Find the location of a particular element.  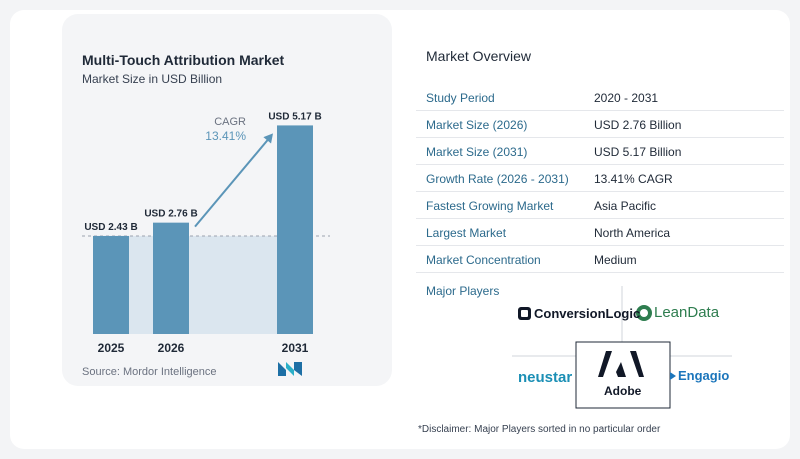

overview-row: Market Size (2026) USD 2.76 Billion is located at coordinates (600, 124).